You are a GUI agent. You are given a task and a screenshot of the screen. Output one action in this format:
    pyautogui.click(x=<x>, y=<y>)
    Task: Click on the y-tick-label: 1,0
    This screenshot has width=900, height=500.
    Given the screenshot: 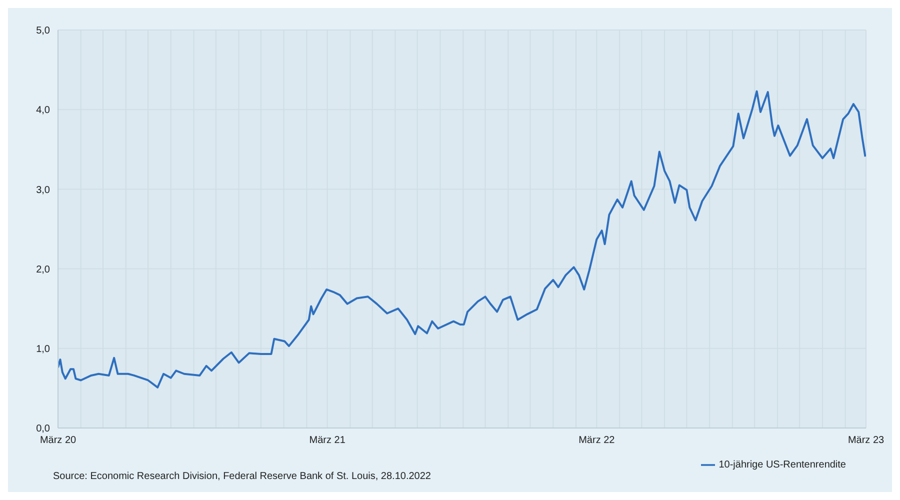 What is the action you would take?
    pyautogui.click(x=43, y=349)
    